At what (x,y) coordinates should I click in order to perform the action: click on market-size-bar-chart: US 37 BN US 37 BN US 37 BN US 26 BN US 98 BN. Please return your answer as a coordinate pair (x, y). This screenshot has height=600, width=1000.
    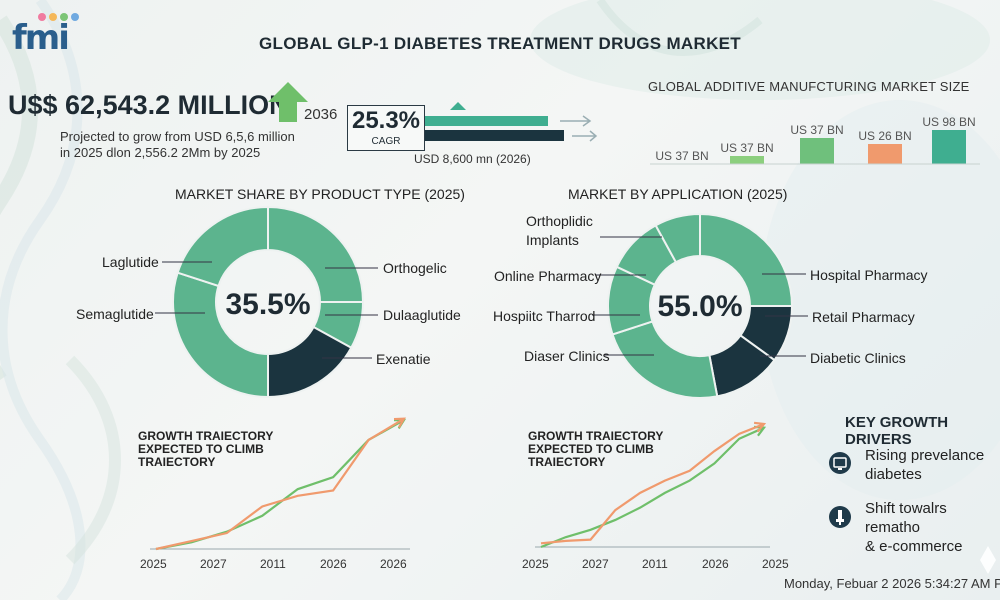
    Looking at the image, I should click on (815, 140).